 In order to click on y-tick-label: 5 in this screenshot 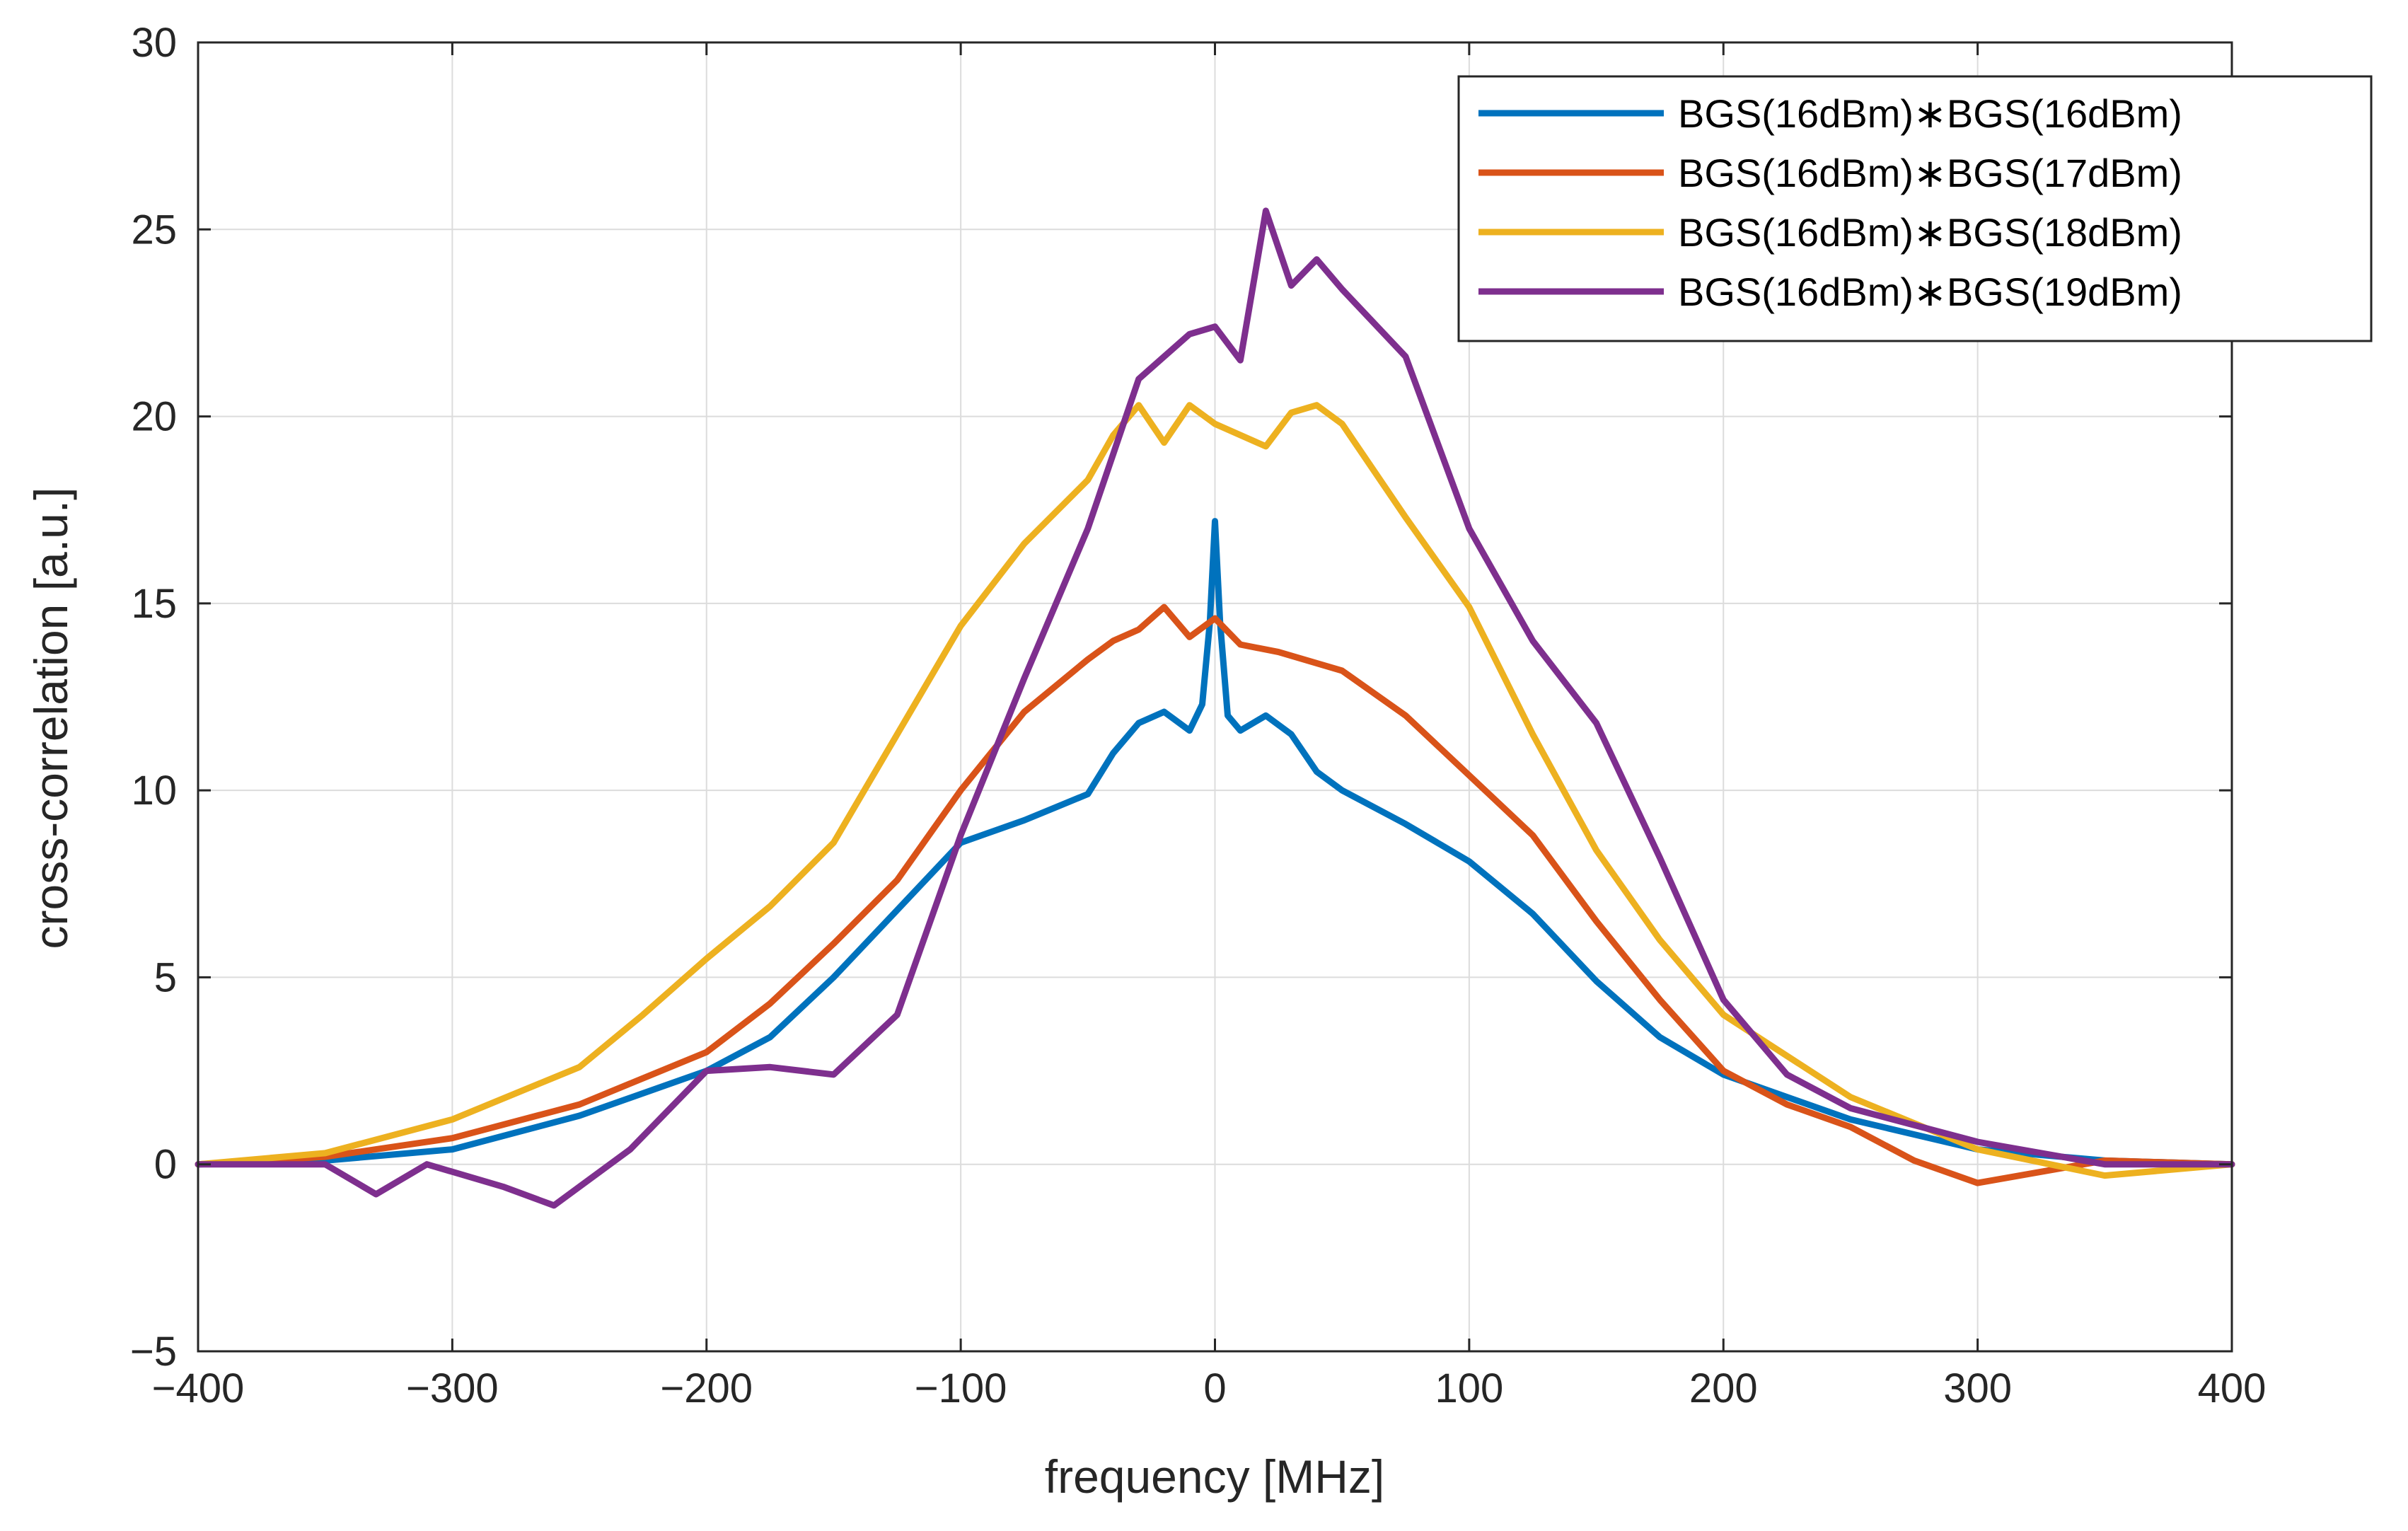, I will do `click(165, 977)`.